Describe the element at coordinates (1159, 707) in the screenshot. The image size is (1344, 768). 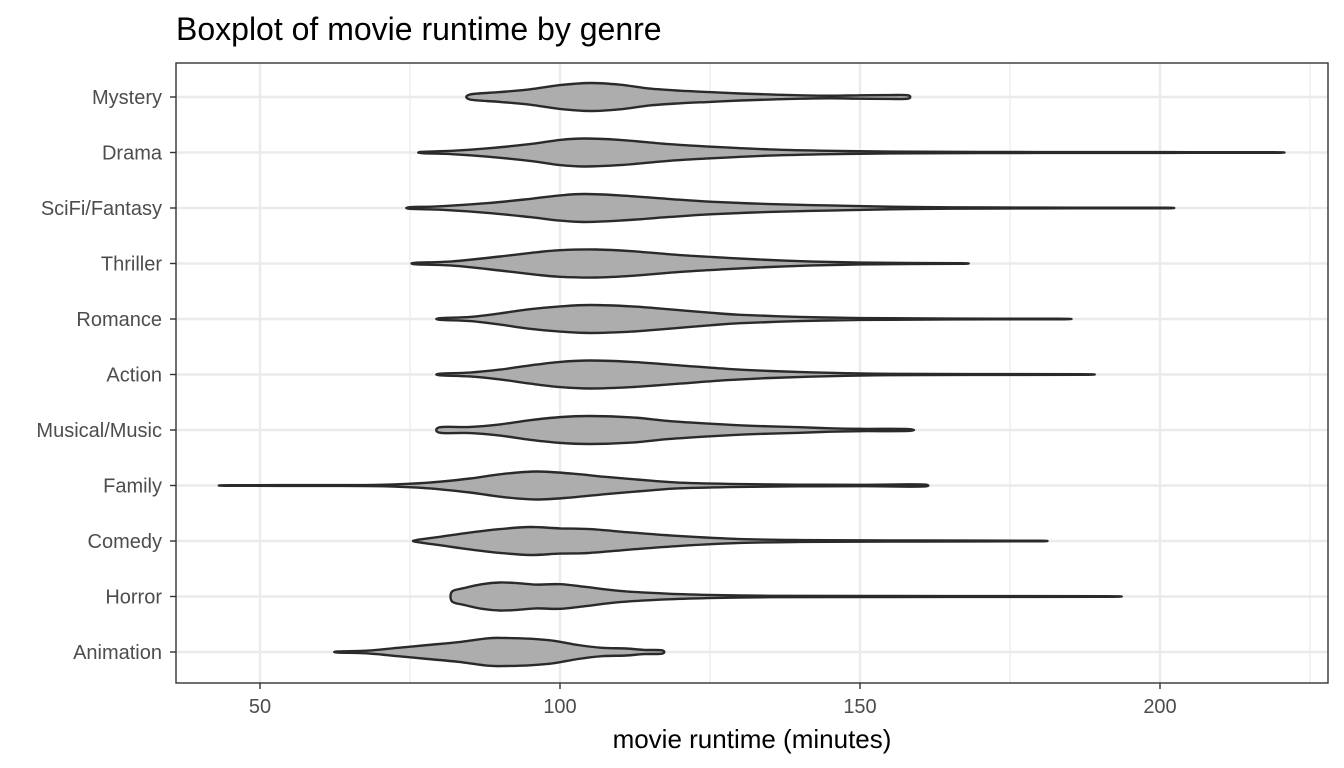
I see `x-tick-label: 200` at that location.